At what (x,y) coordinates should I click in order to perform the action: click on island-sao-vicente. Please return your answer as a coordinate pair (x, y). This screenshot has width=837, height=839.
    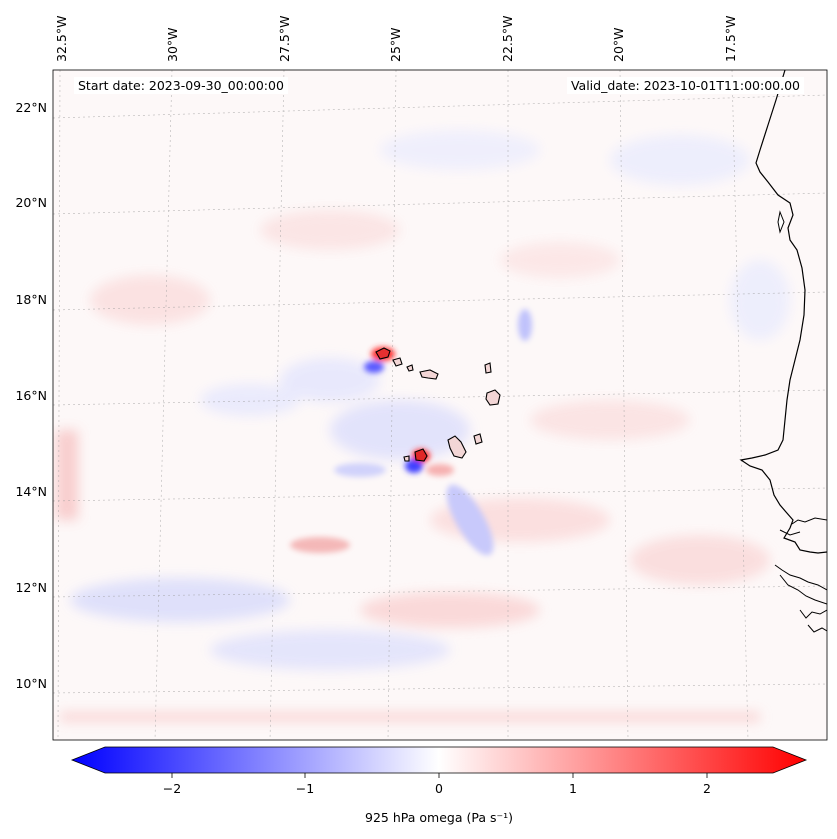
    Looking at the image, I should click on (397, 362).